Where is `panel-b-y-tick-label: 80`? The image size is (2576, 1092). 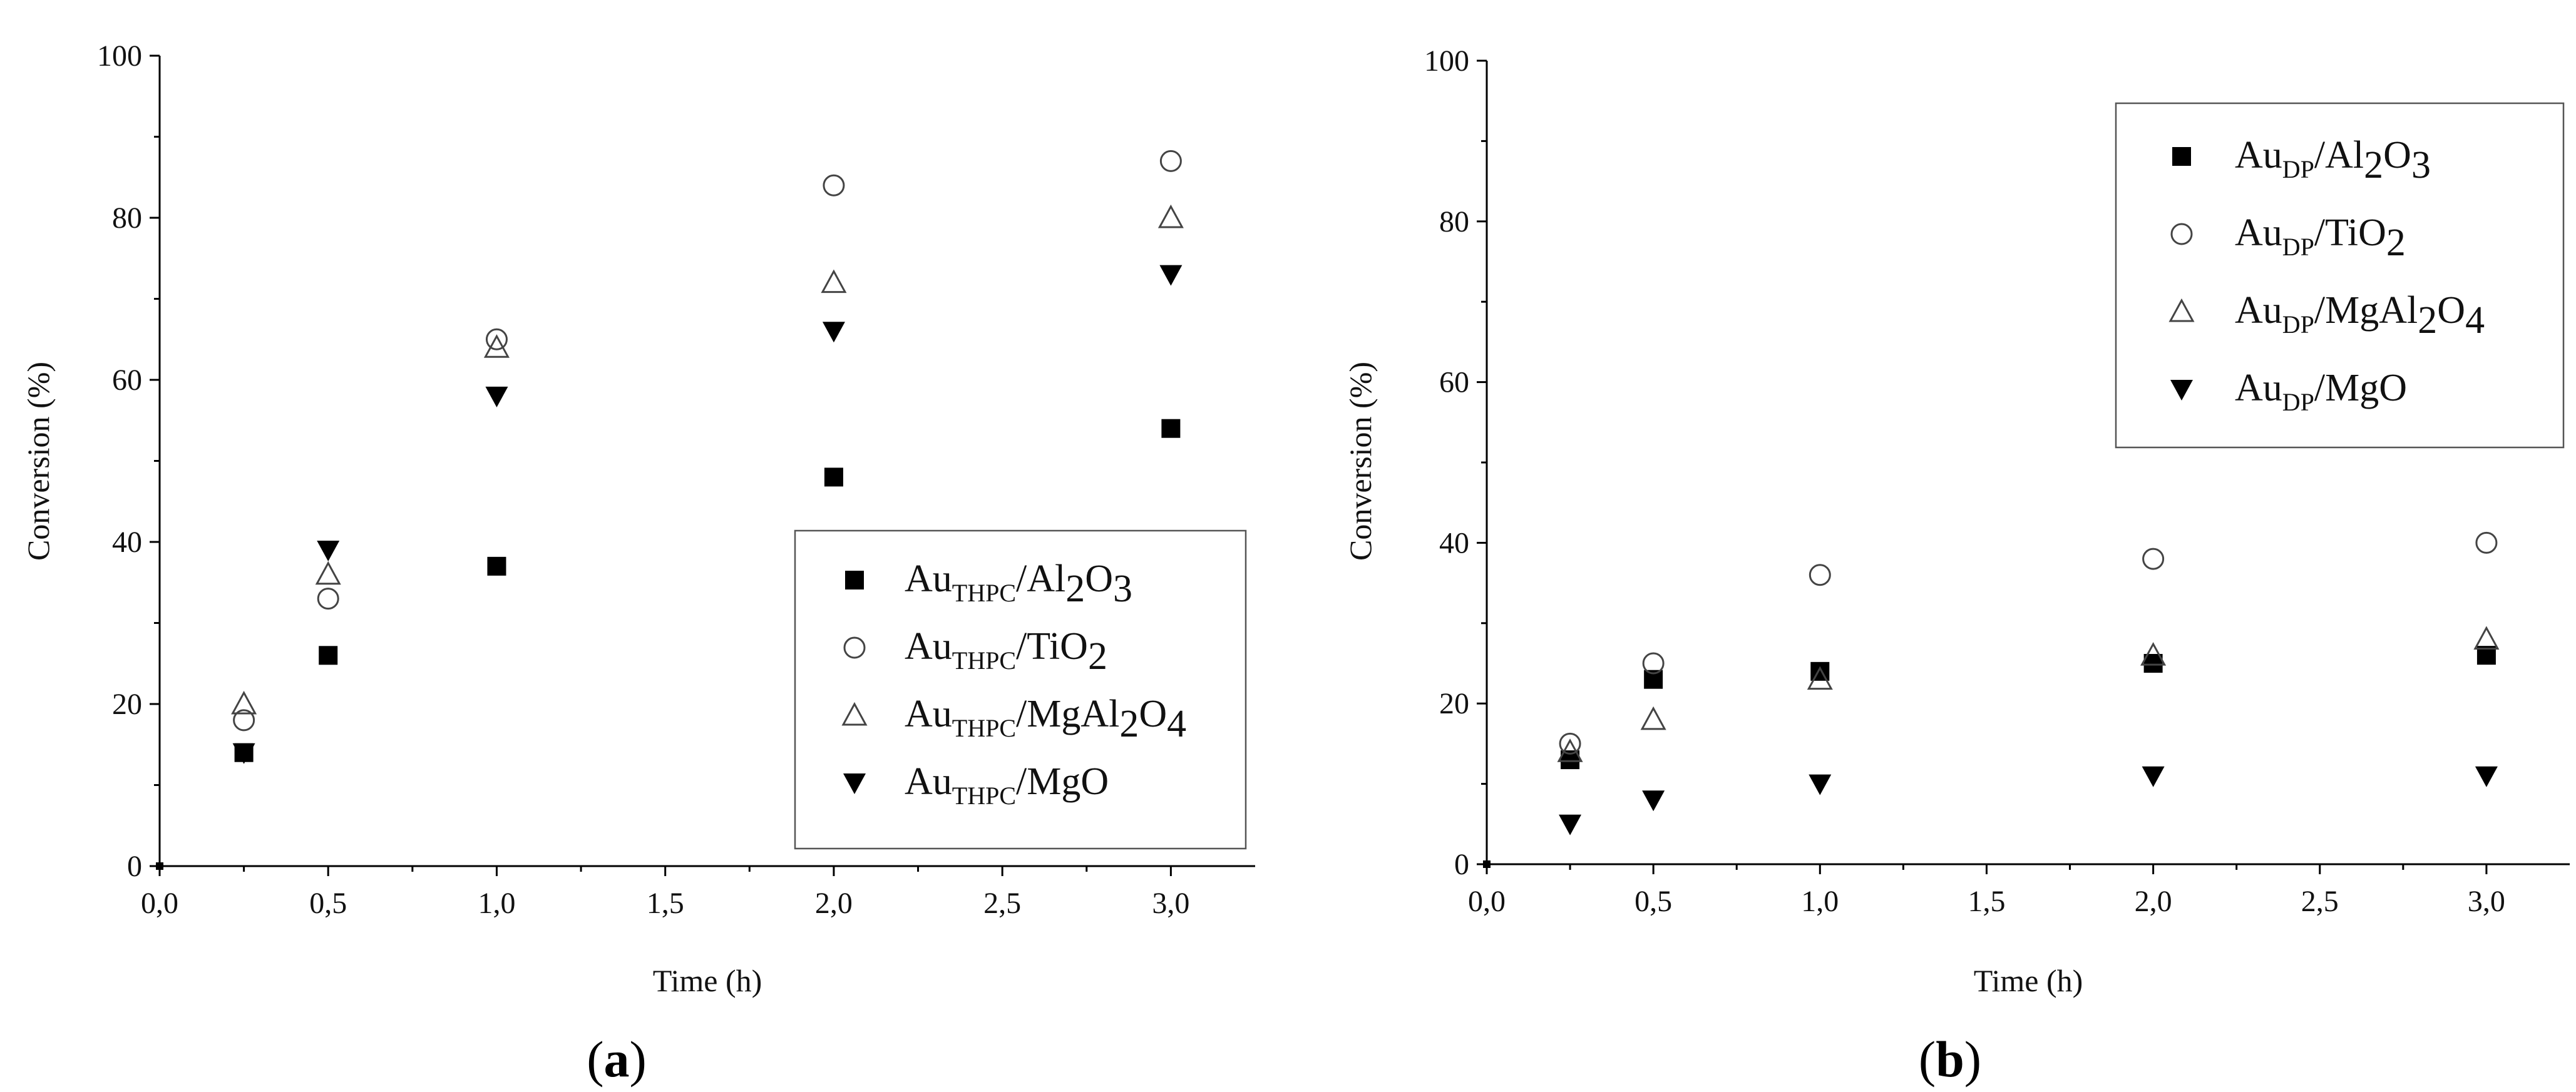
panel-b-y-tick-label: 80 is located at coordinates (1454, 222).